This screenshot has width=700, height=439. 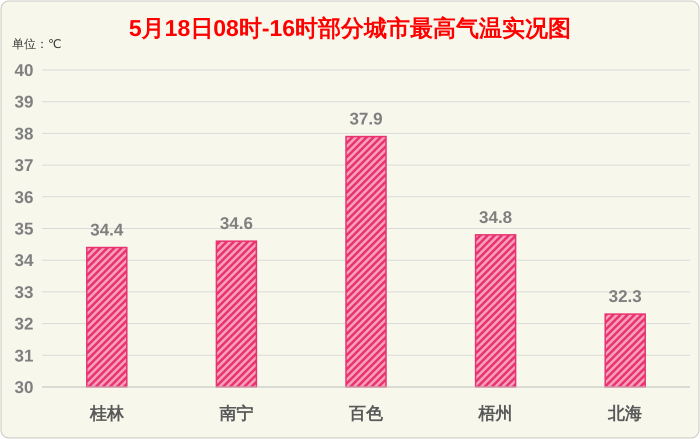 What do you see at coordinates (366, 413) in the screenshot?
I see `x-tick-label: 百色` at bounding box center [366, 413].